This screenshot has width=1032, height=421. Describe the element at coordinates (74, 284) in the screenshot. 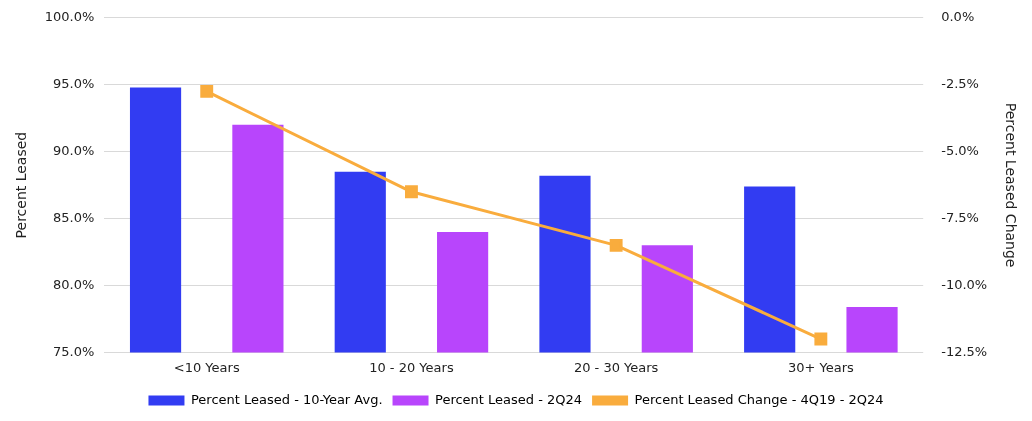

I see `y-tick-label: 80.0%` at that location.